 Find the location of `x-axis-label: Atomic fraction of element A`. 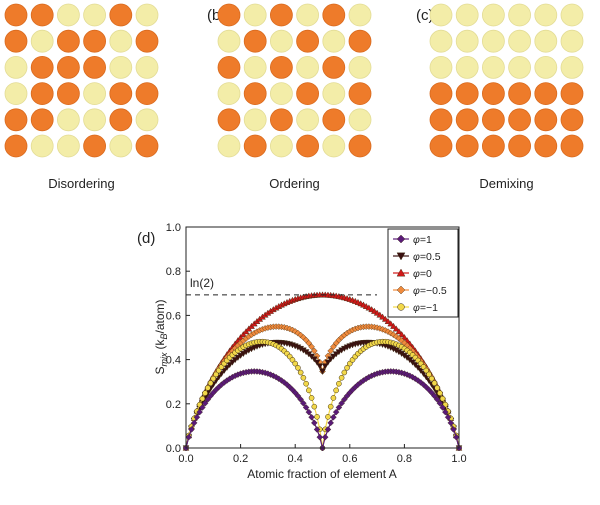

x-axis-label: Atomic fraction of element A is located at coordinates (321, 474).